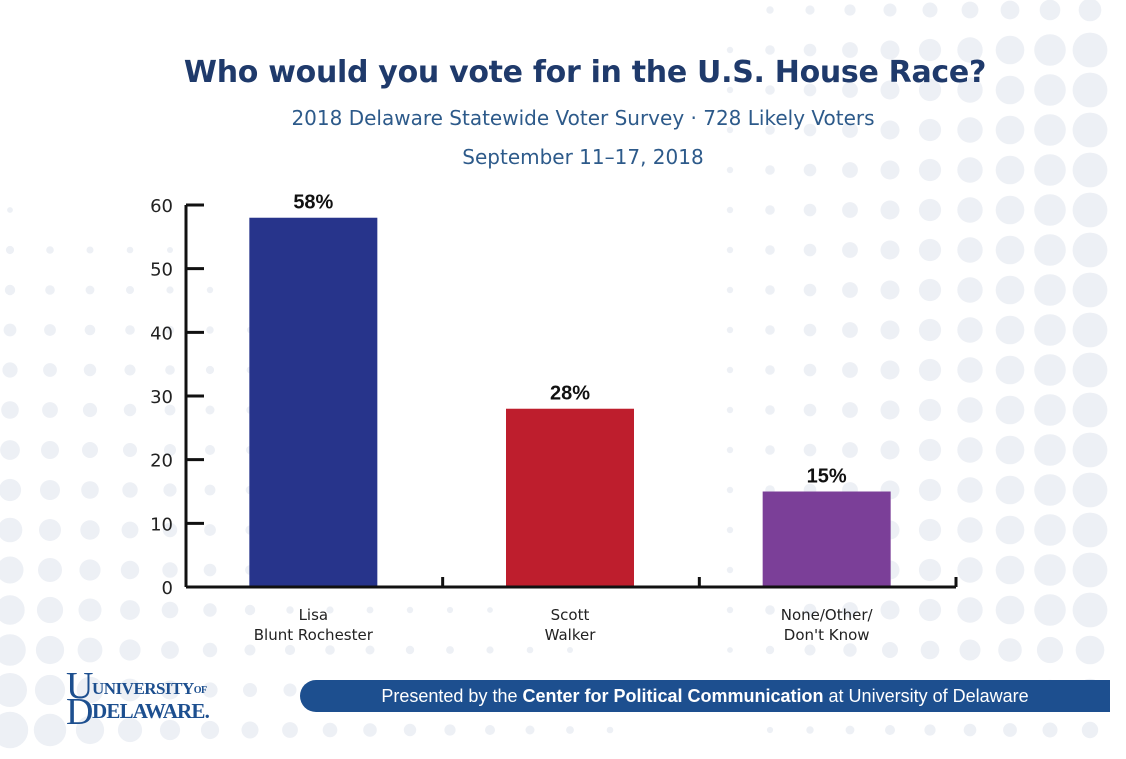 This screenshot has width=1126, height=759. Describe the element at coordinates (161, 206) in the screenshot. I see `y-tick-label: 60` at that location.